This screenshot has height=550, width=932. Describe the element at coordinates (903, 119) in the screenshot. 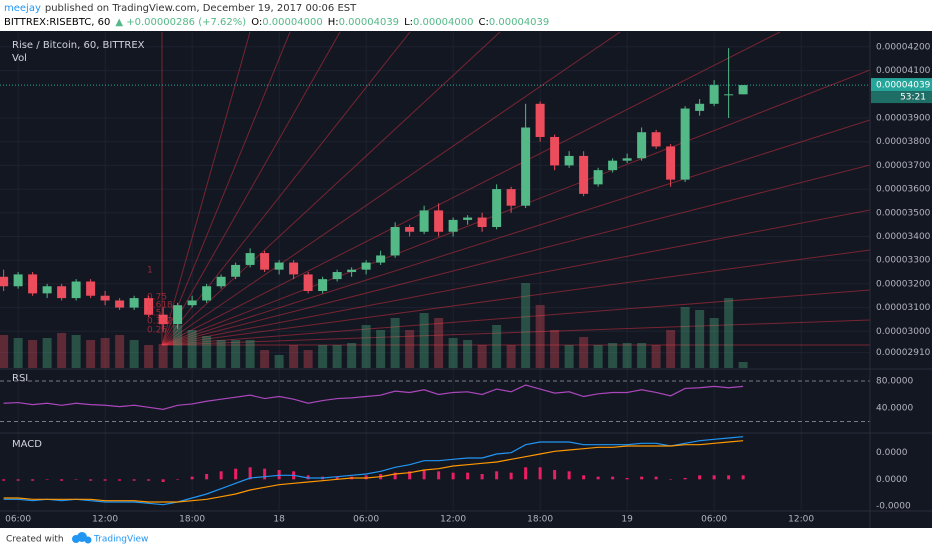

I see `y-tick-label: 0.00003900` at that location.